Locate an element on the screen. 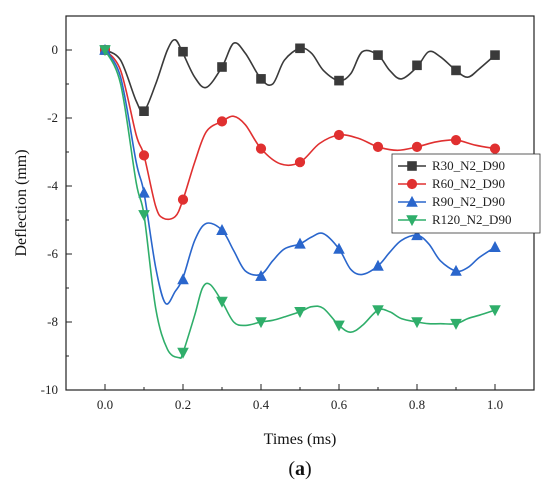 This screenshot has height=493, width=550. legend-entry: R120_N2_D90 is located at coordinates (454, 219).